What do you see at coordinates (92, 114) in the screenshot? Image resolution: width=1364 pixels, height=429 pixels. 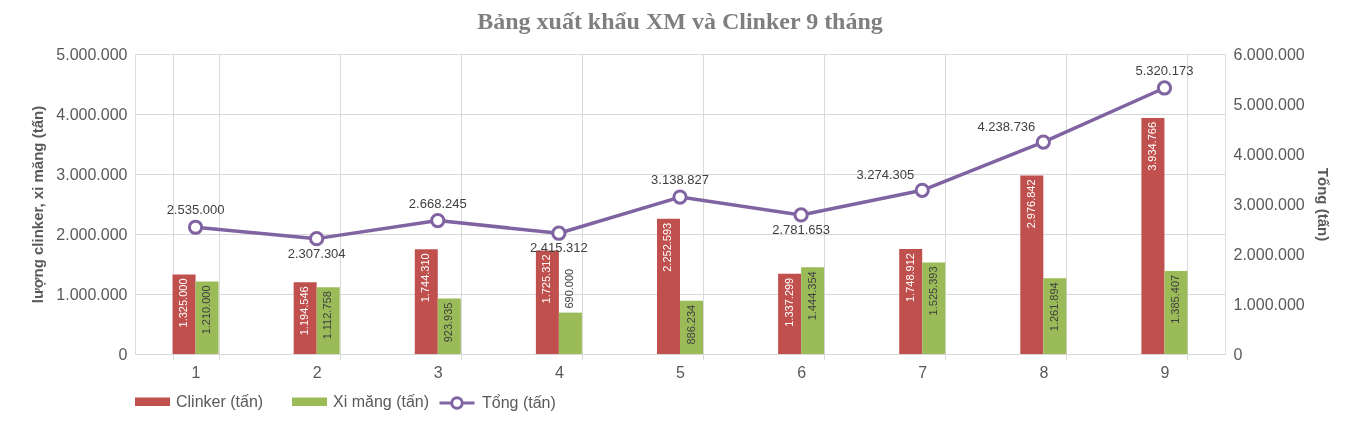 I see `y-tick-label: 4.000.000` at bounding box center [92, 114].